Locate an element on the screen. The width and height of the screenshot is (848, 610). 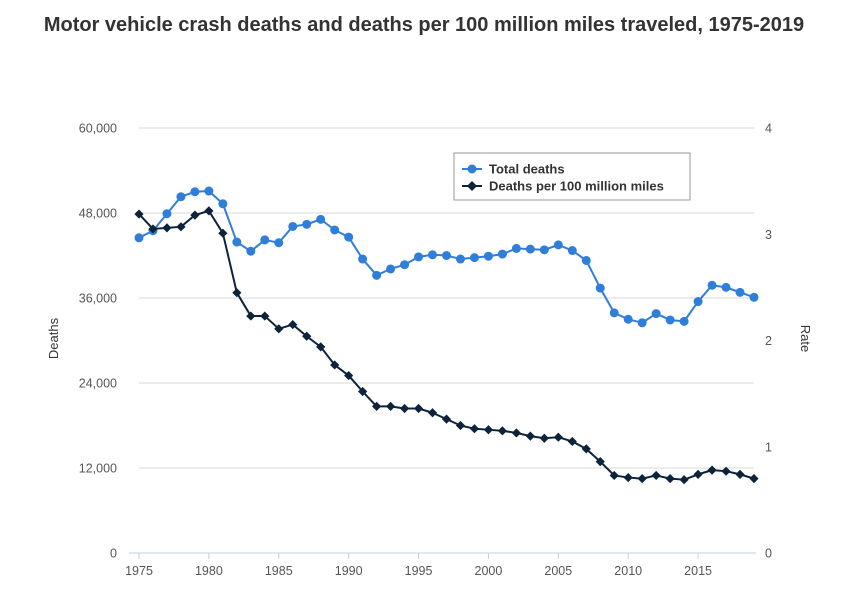
legend-item-rate: Deaths per 100 million miles is located at coordinates (563, 186).